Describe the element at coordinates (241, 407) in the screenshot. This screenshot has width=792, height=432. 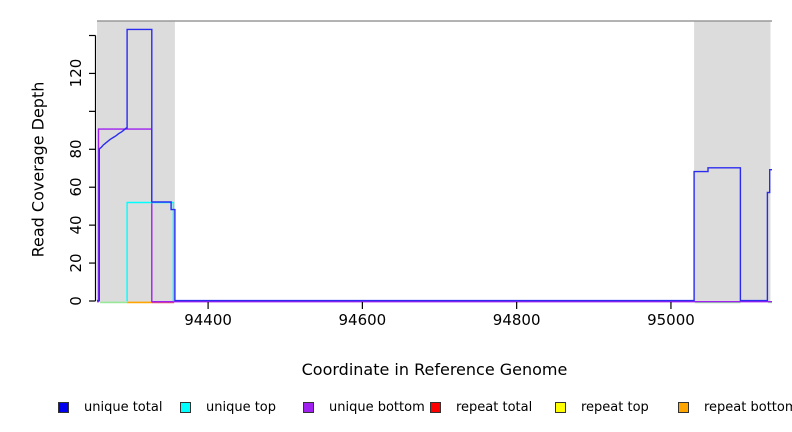
I see `legend-label: unique top` at that location.